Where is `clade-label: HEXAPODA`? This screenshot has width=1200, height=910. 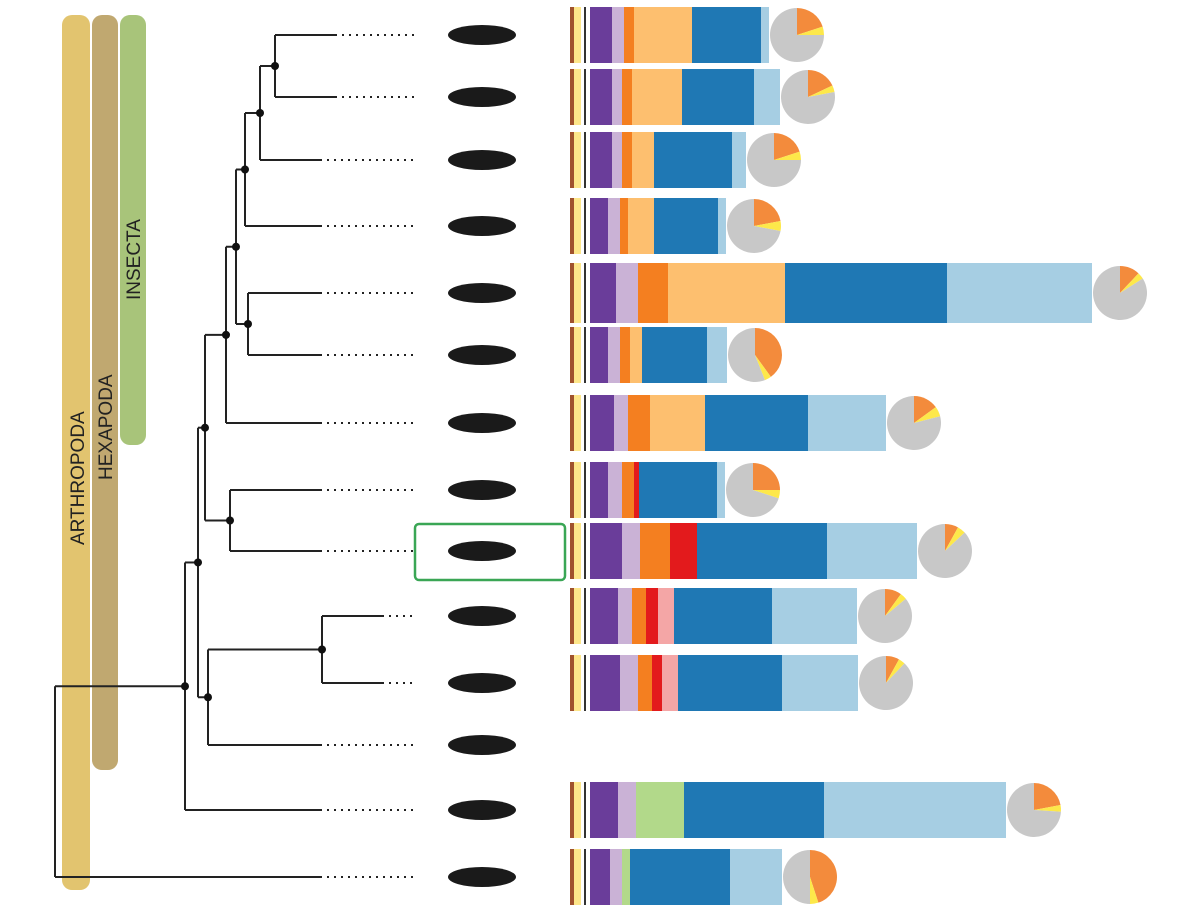
clade-label: HEXAPODA is located at coordinates (106, 427).